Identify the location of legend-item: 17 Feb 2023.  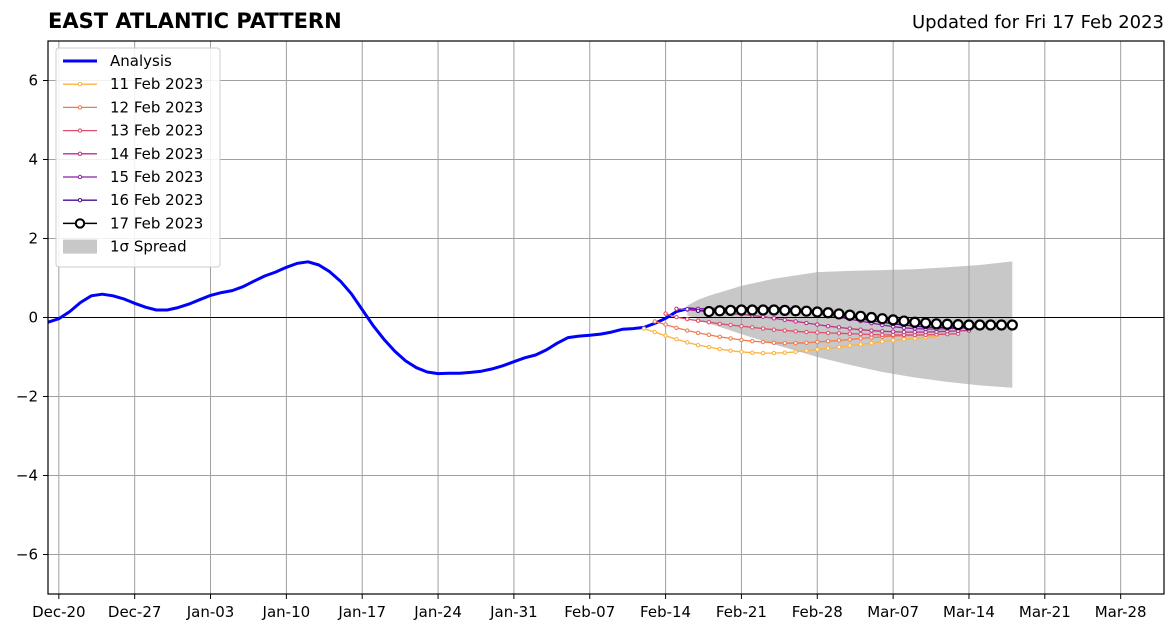
(133, 223).